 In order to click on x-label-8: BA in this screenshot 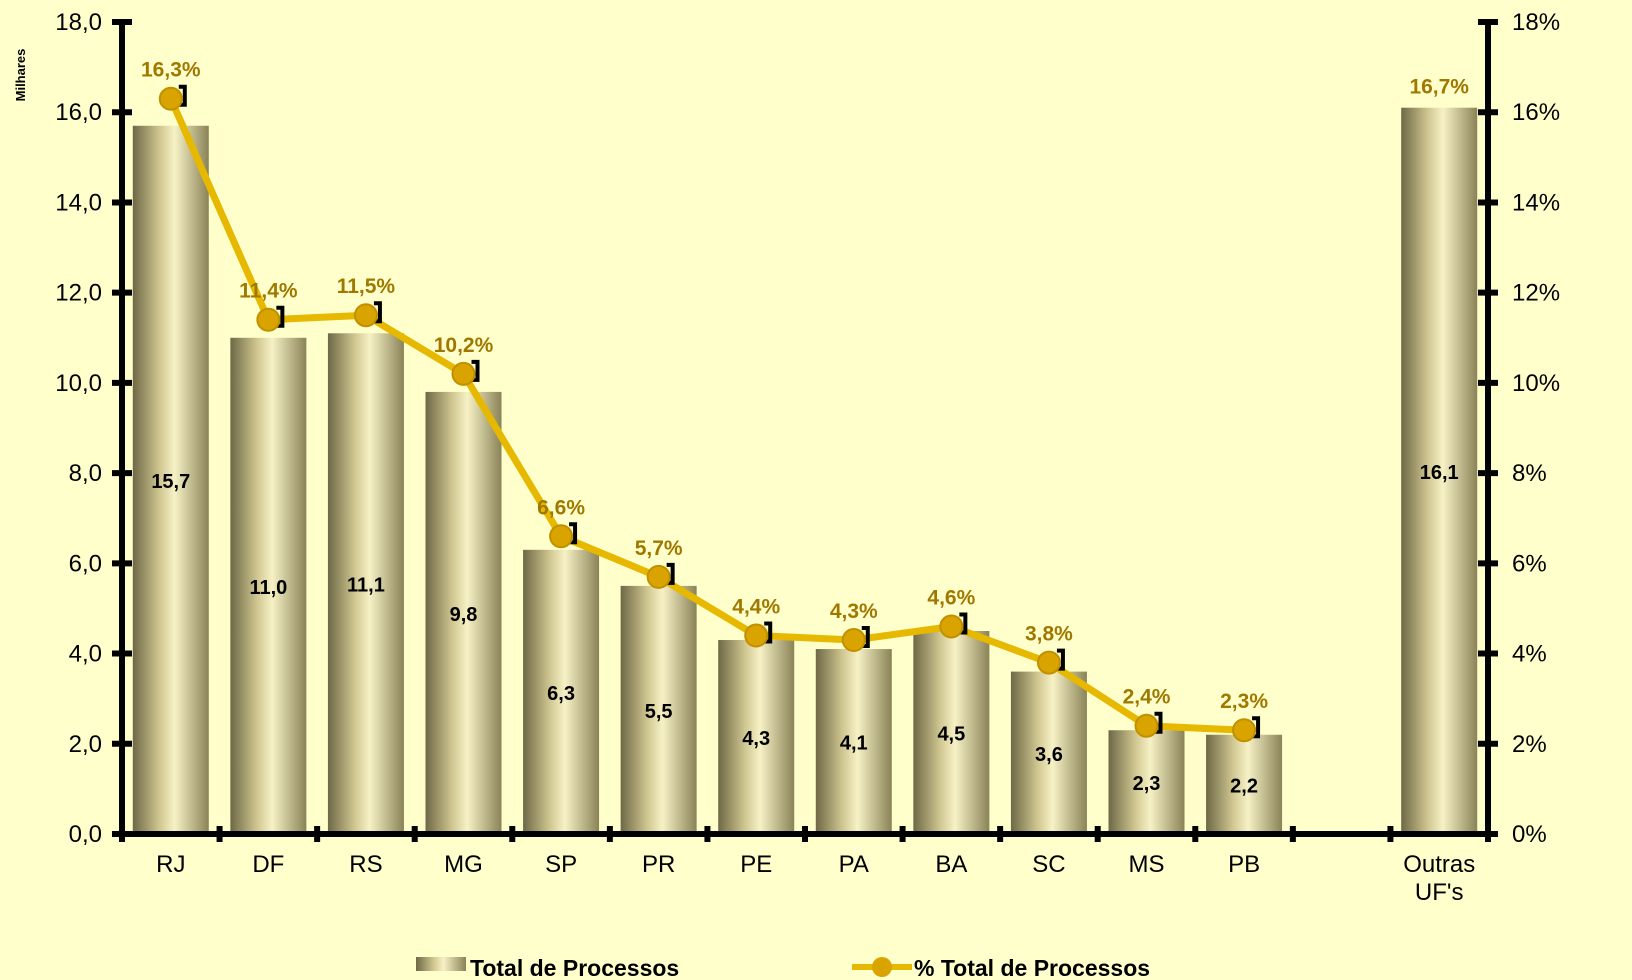, I will do `click(951, 864)`.